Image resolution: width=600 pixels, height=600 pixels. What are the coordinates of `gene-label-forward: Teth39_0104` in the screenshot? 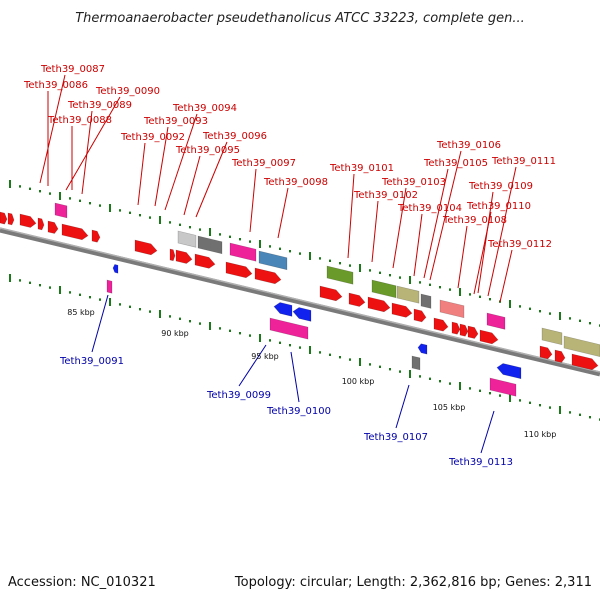 It's located at (429, 208).